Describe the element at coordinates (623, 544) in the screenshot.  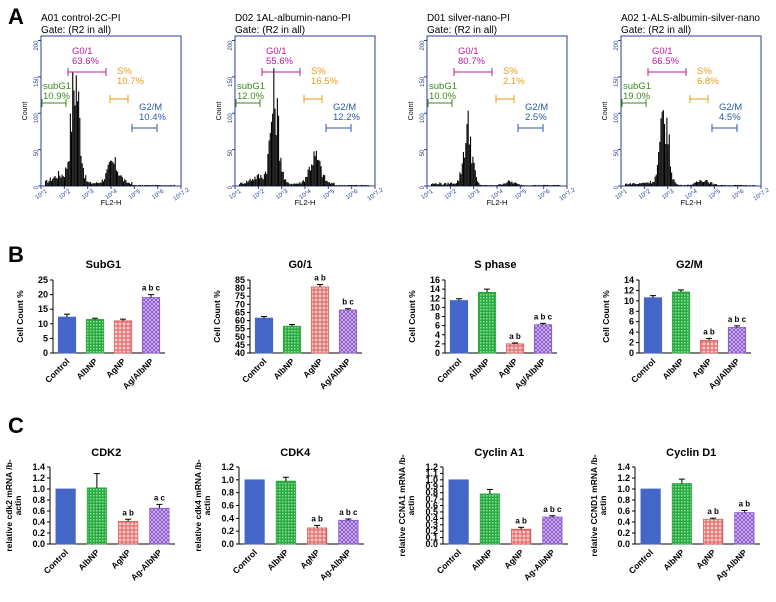
I see `y-tick-label: 0.0` at that location.